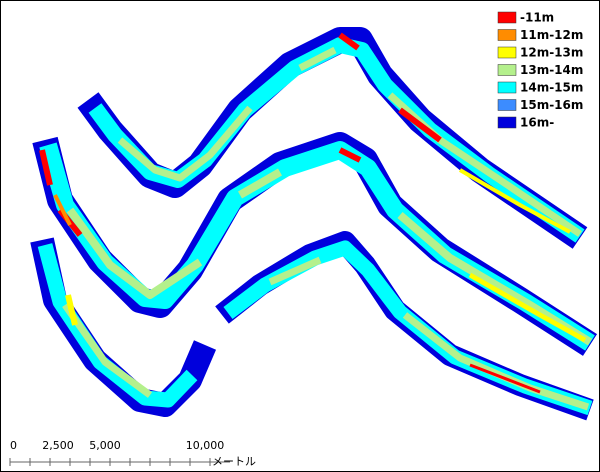  What do you see at coordinates (105, 445) in the screenshot?
I see `scale-label: 5,000` at bounding box center [105, 445].